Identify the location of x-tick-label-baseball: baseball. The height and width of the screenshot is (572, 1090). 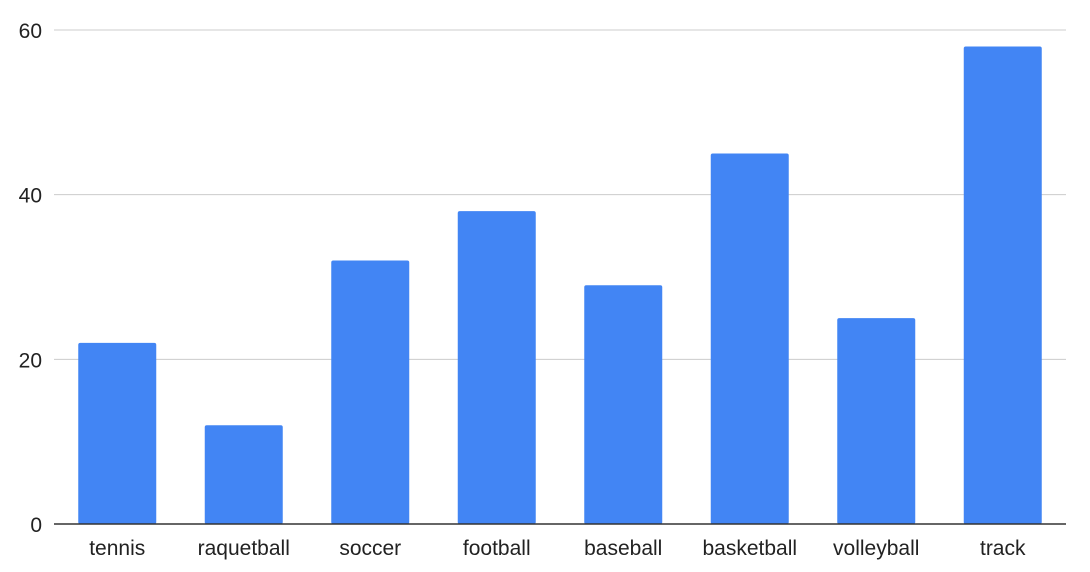
(623, 548).